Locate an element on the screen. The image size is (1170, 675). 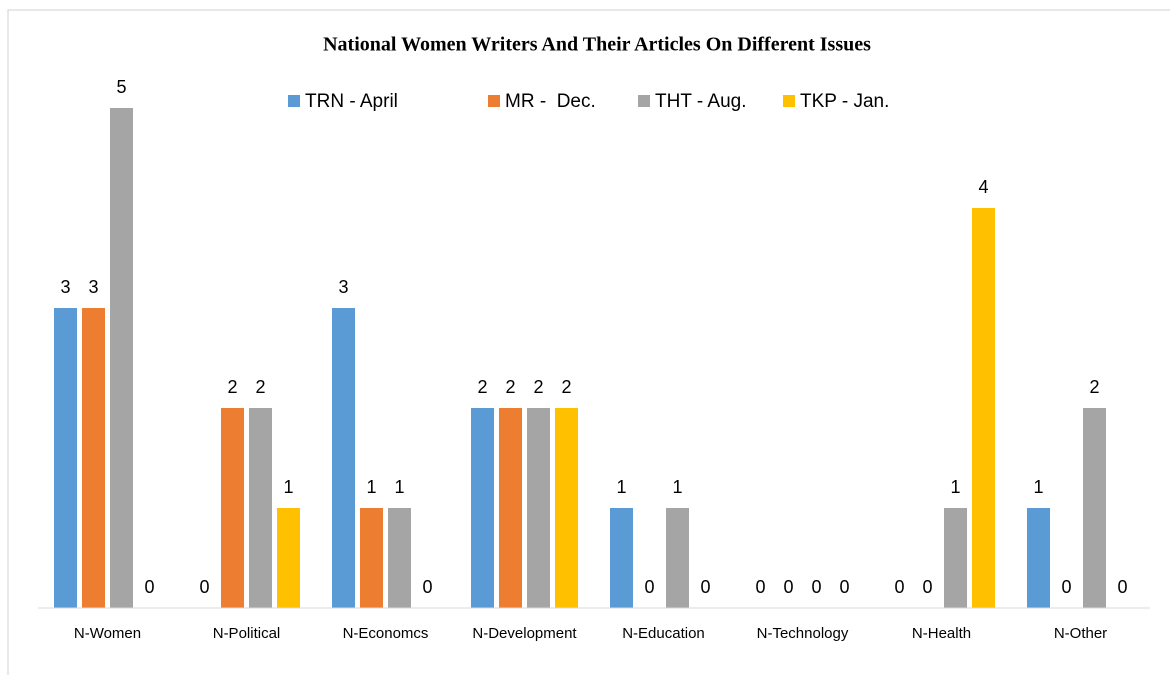
x-tick-label: N-Women is located at coordinates (107, 633).